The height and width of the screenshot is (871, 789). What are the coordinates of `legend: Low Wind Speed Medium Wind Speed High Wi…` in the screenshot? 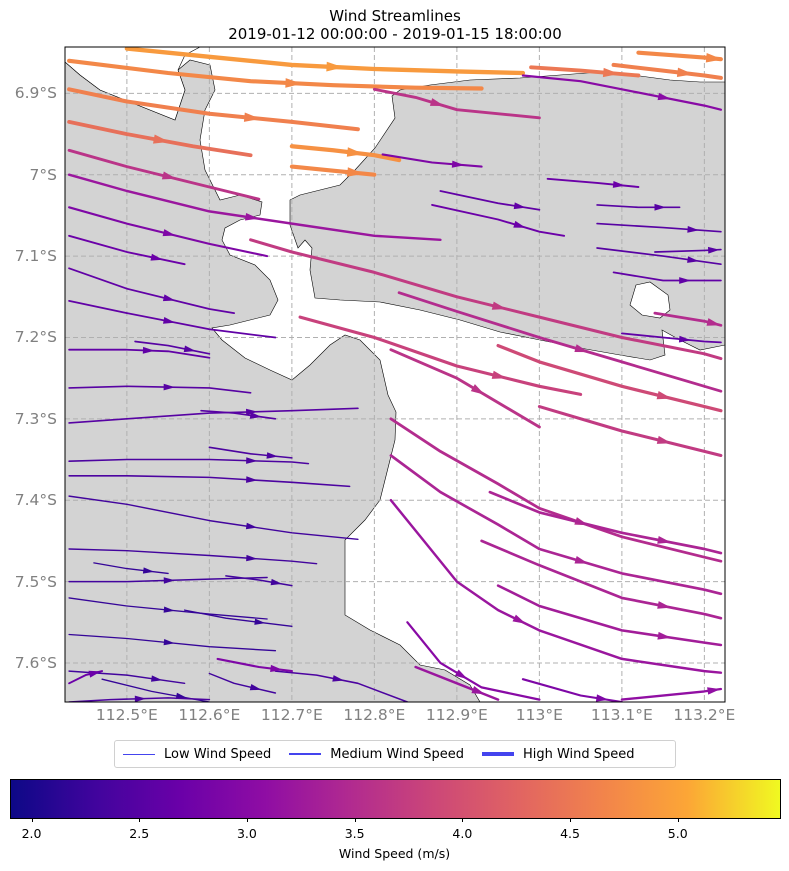 It's located at (395, 754).